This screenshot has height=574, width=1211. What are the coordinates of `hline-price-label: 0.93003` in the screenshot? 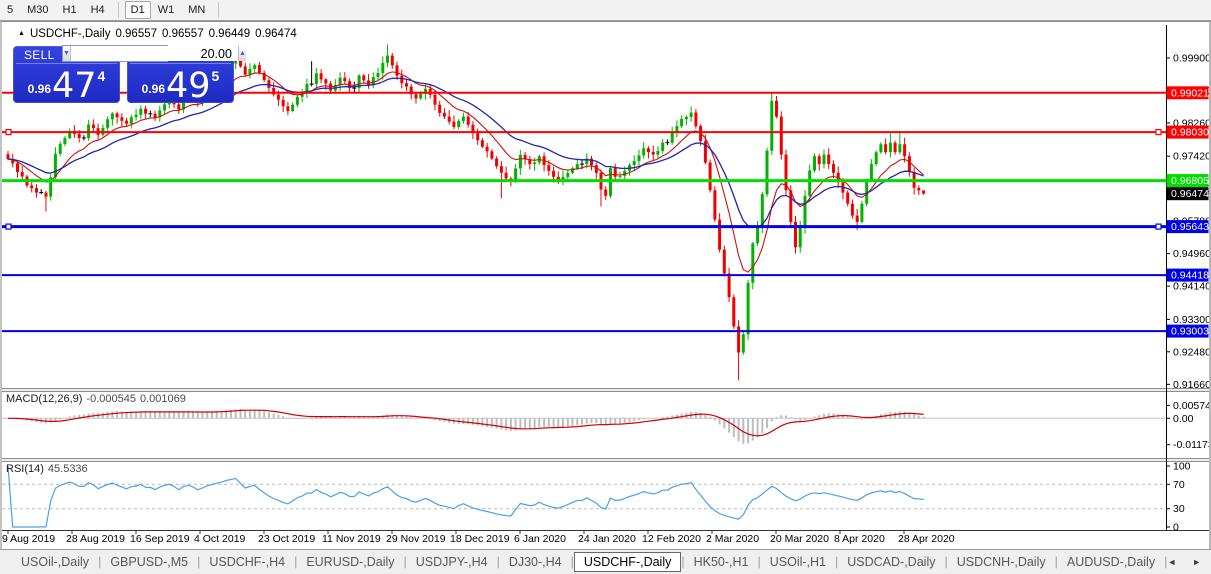 It's located at (1187, 331).